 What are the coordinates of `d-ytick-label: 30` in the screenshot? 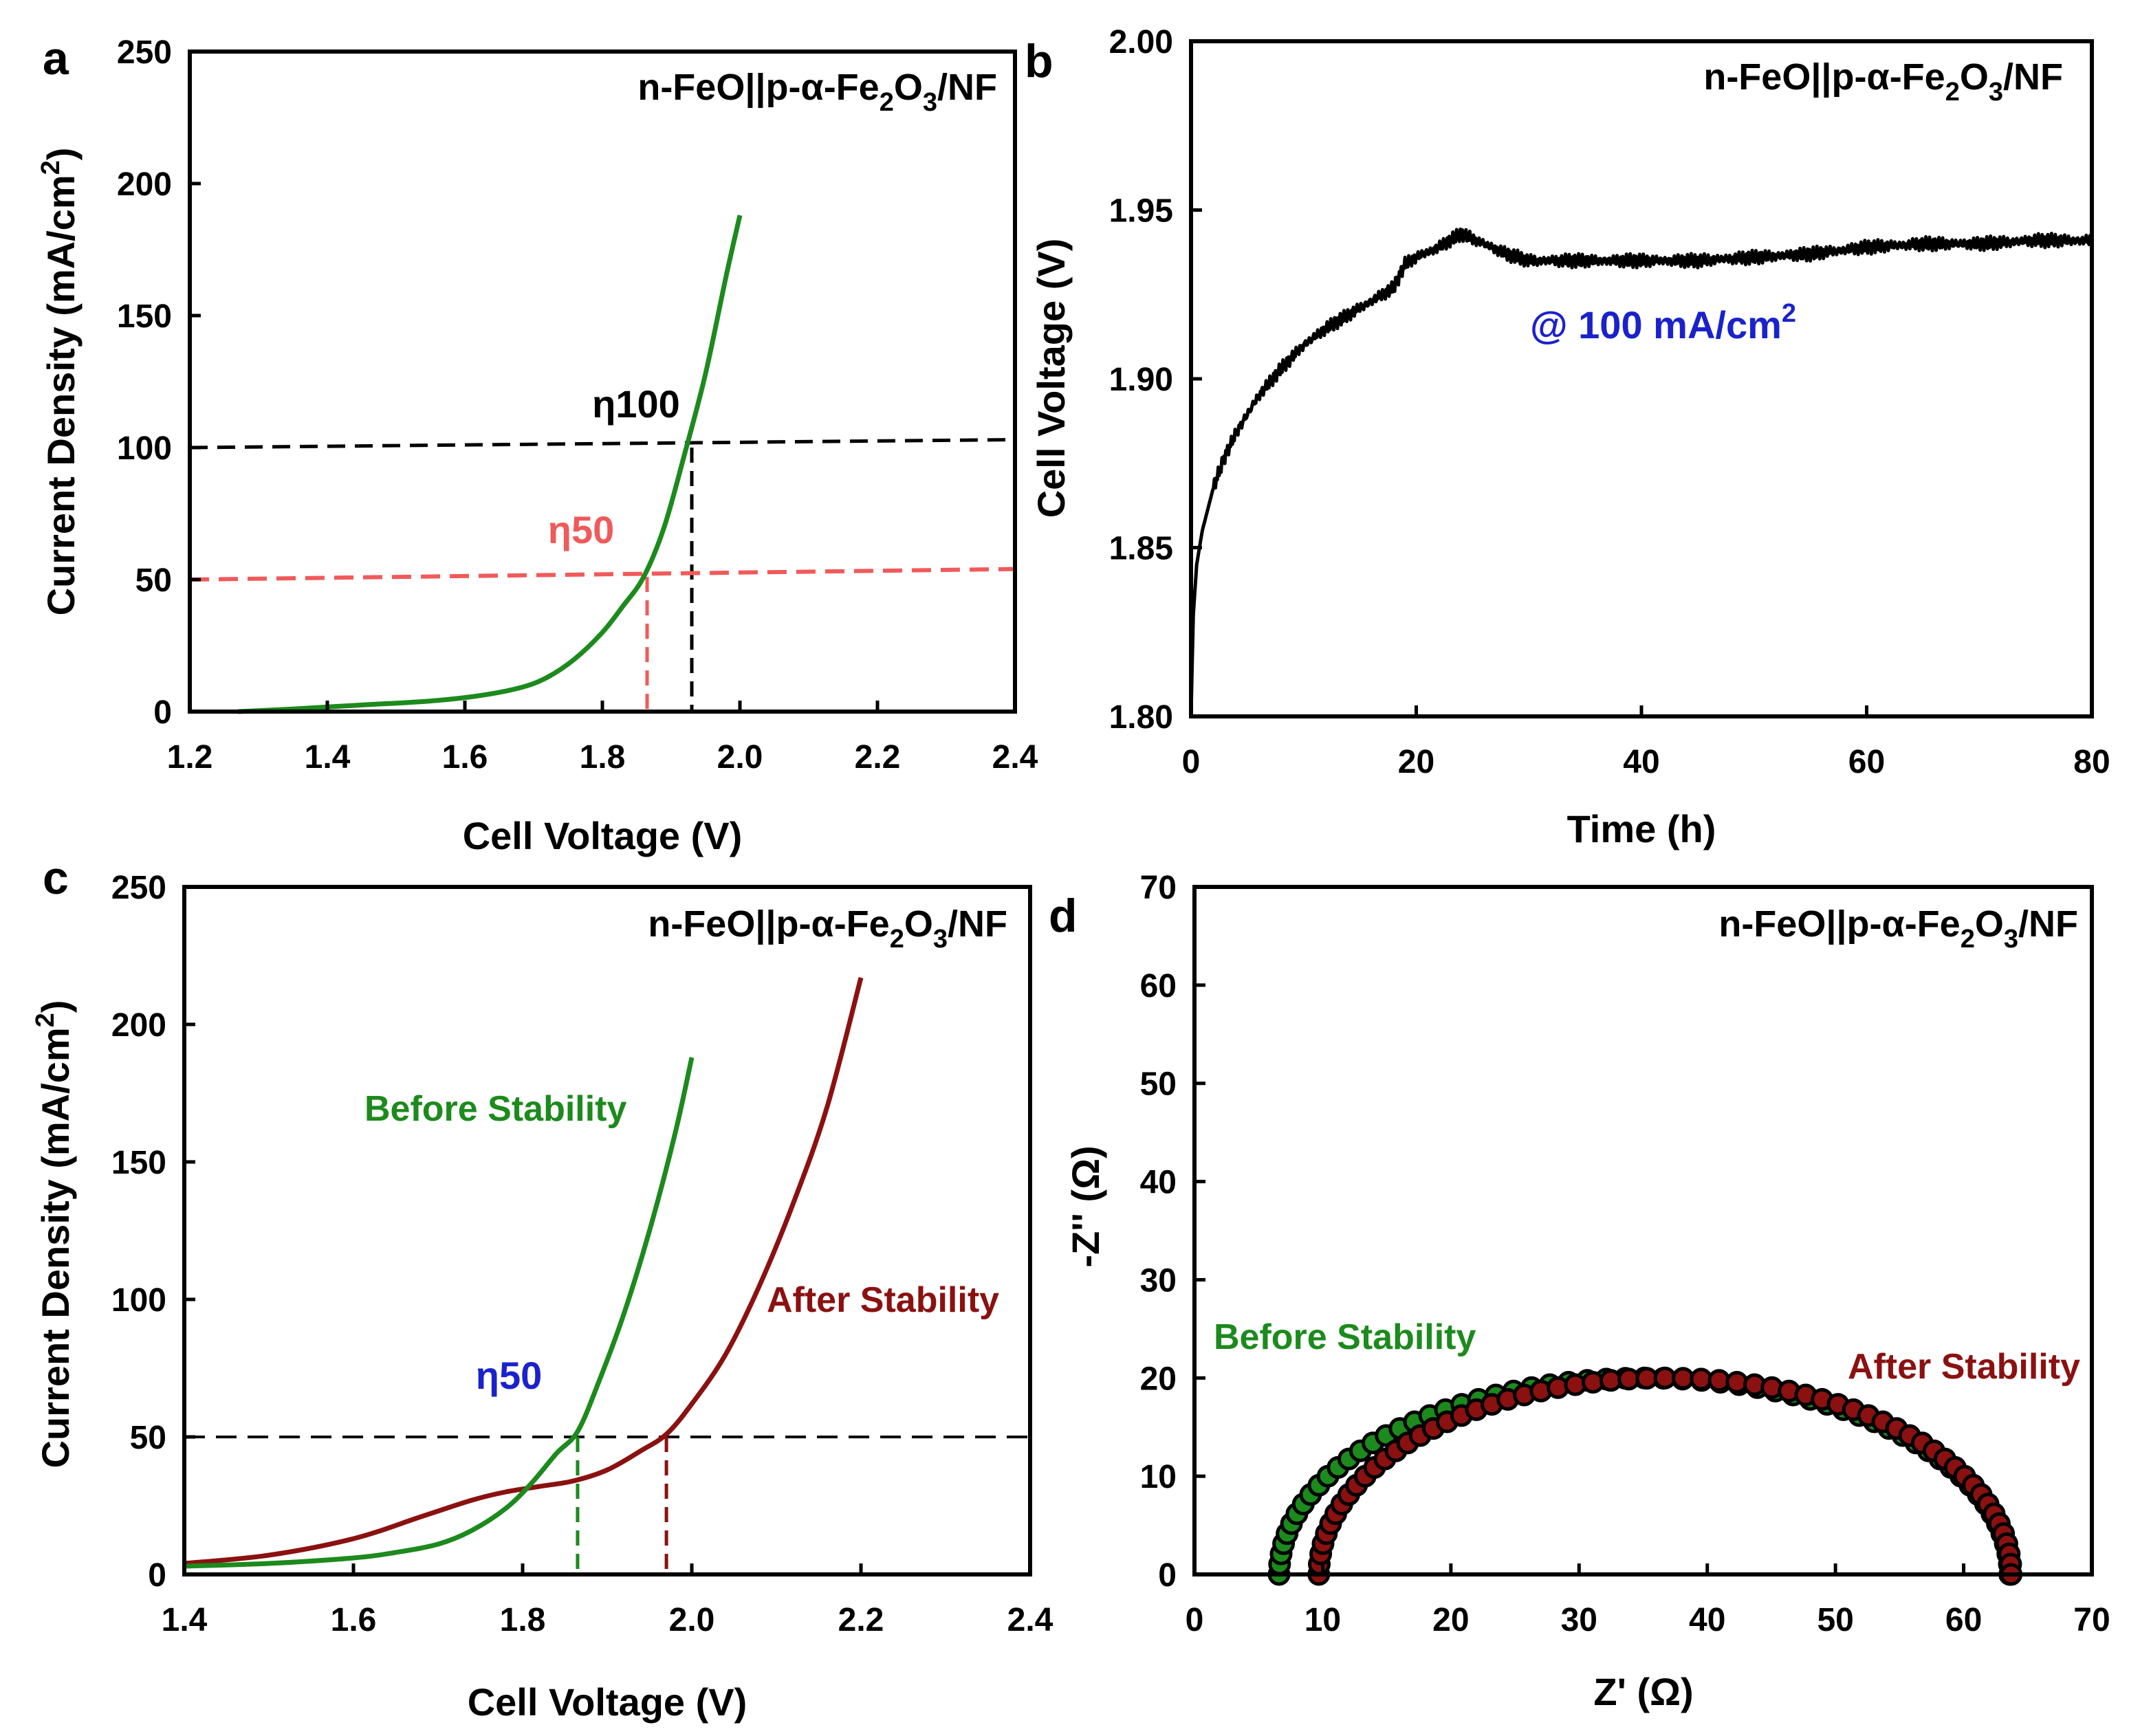 It's located at (1158, 1280).